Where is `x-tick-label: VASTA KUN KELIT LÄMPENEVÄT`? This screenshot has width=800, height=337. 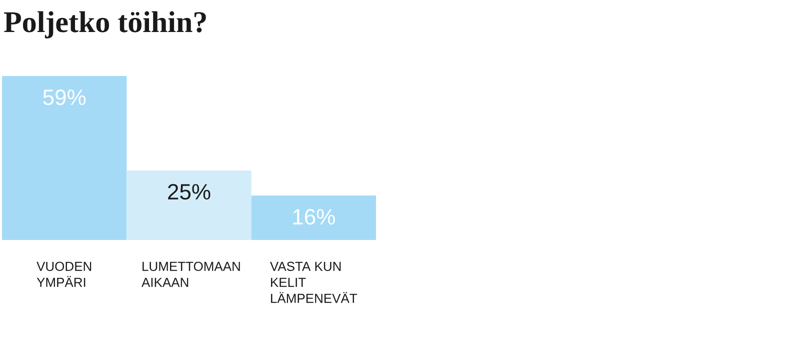
x-tick-label: VASTA KUN KELIT LÄMPENEVÄT is located at coordinates (314, 282).